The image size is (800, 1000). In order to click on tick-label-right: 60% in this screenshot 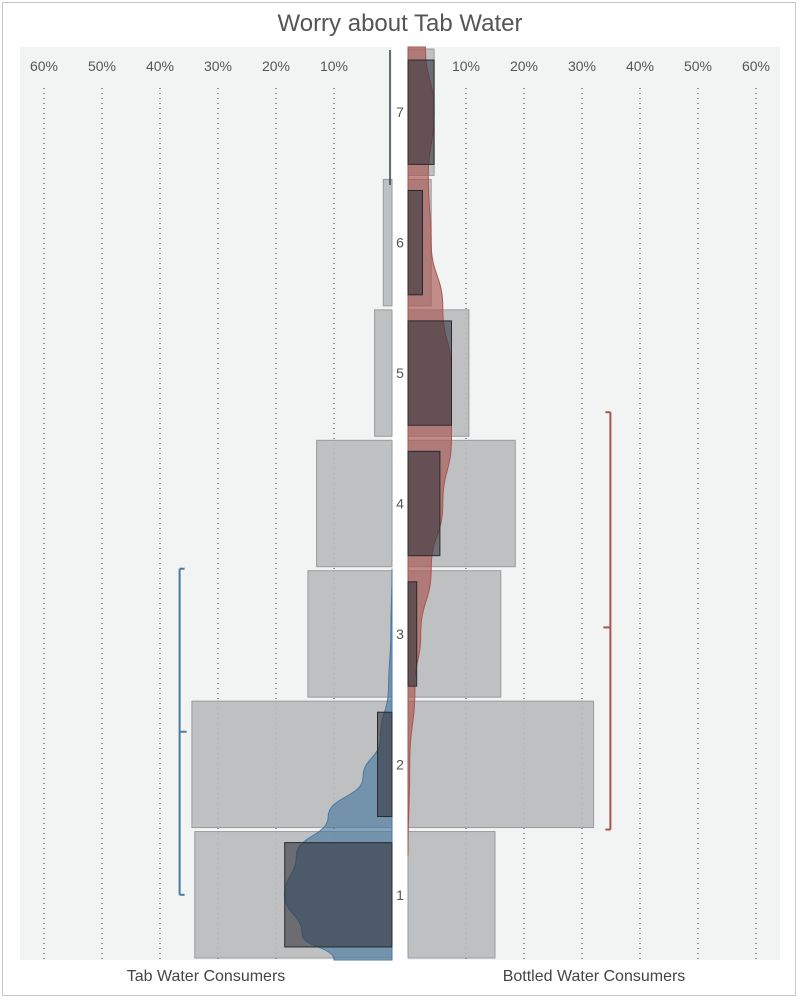, I will do `click(756, 66)`.